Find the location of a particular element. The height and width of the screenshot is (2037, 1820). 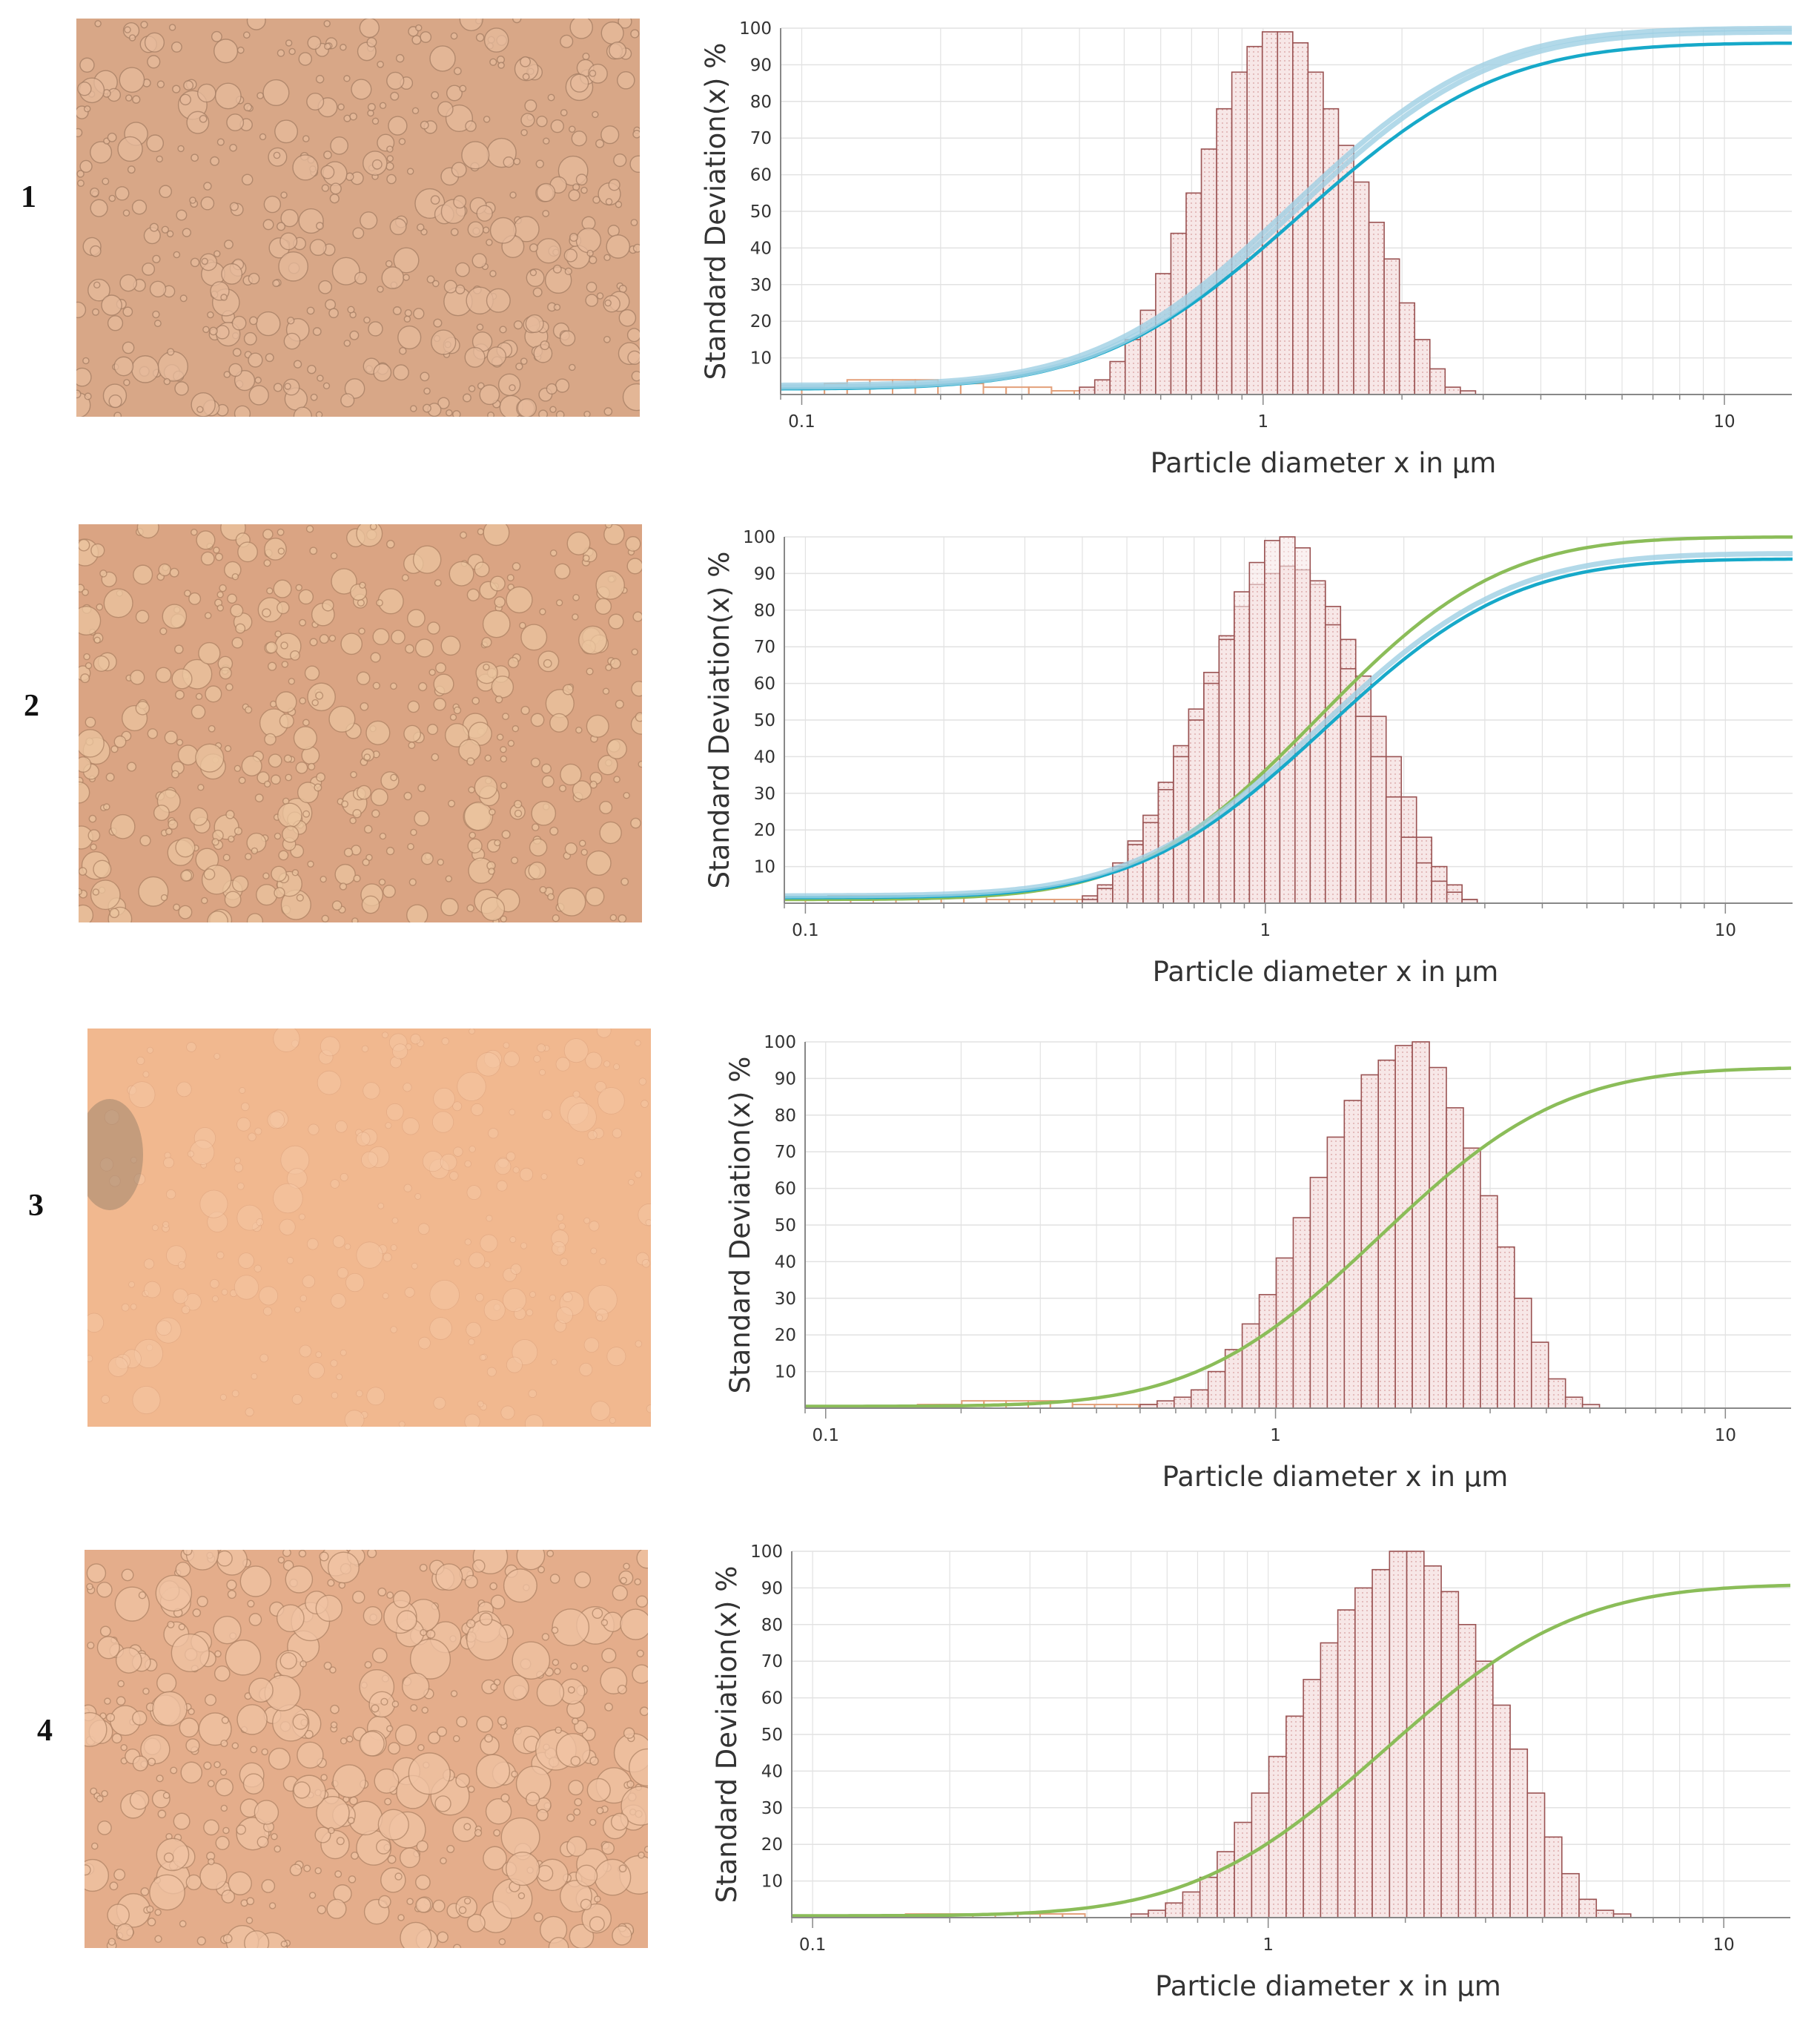

dark-smudge is located at coordinates (115, 1154).